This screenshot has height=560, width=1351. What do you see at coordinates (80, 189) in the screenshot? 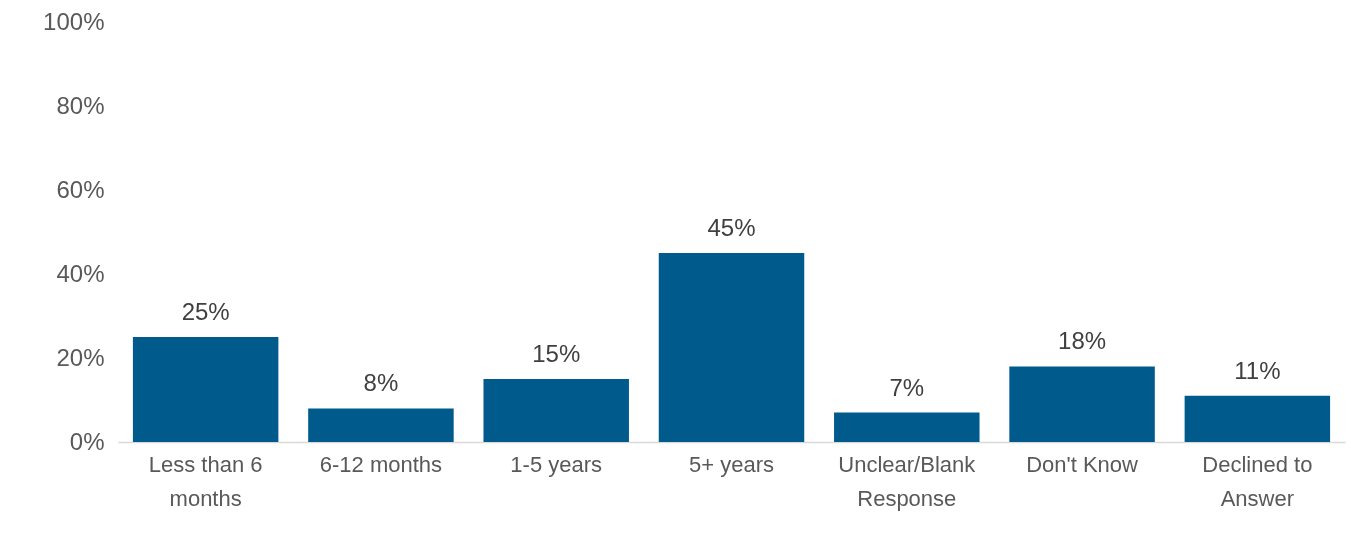
I see `y-tick-label: 60%` at bounding box center [80, 189].